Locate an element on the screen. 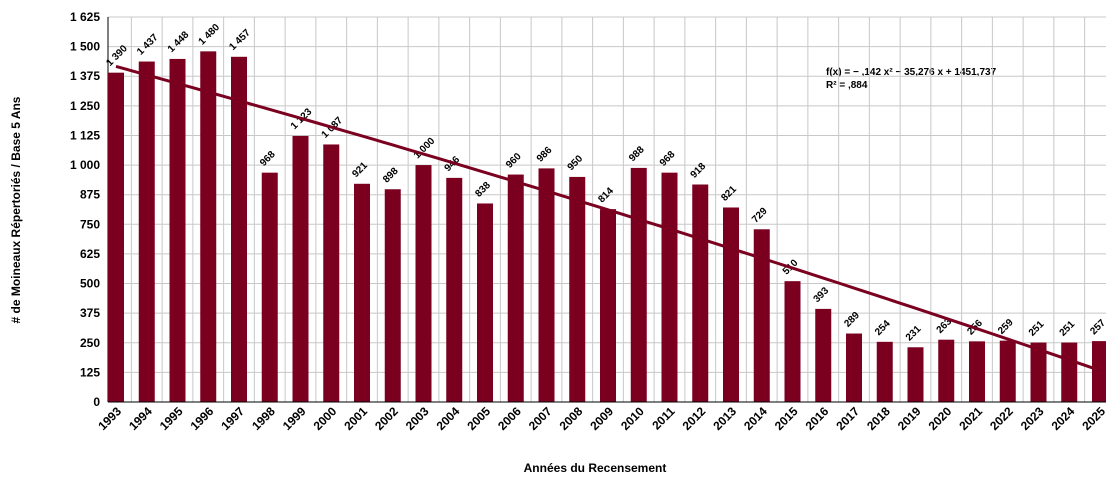 This screenshot has height=479, width=1106. value-label: 814 is located at coordinates (606, 195).